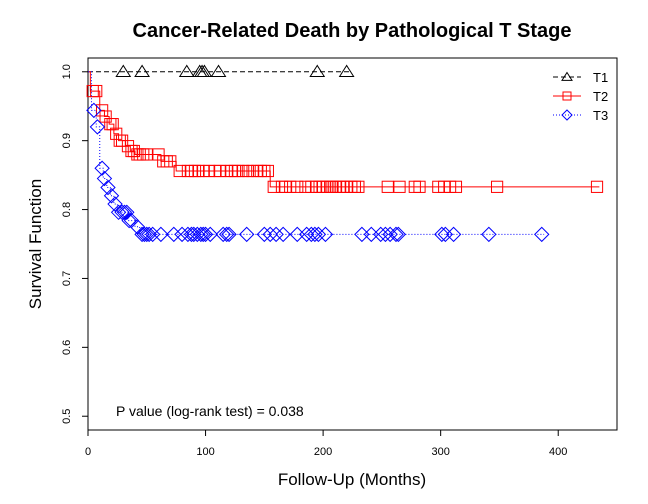 The width and height of the screenshot is (648, 504). I want to click on y-tick-label: 1.0, so click(67, 71).